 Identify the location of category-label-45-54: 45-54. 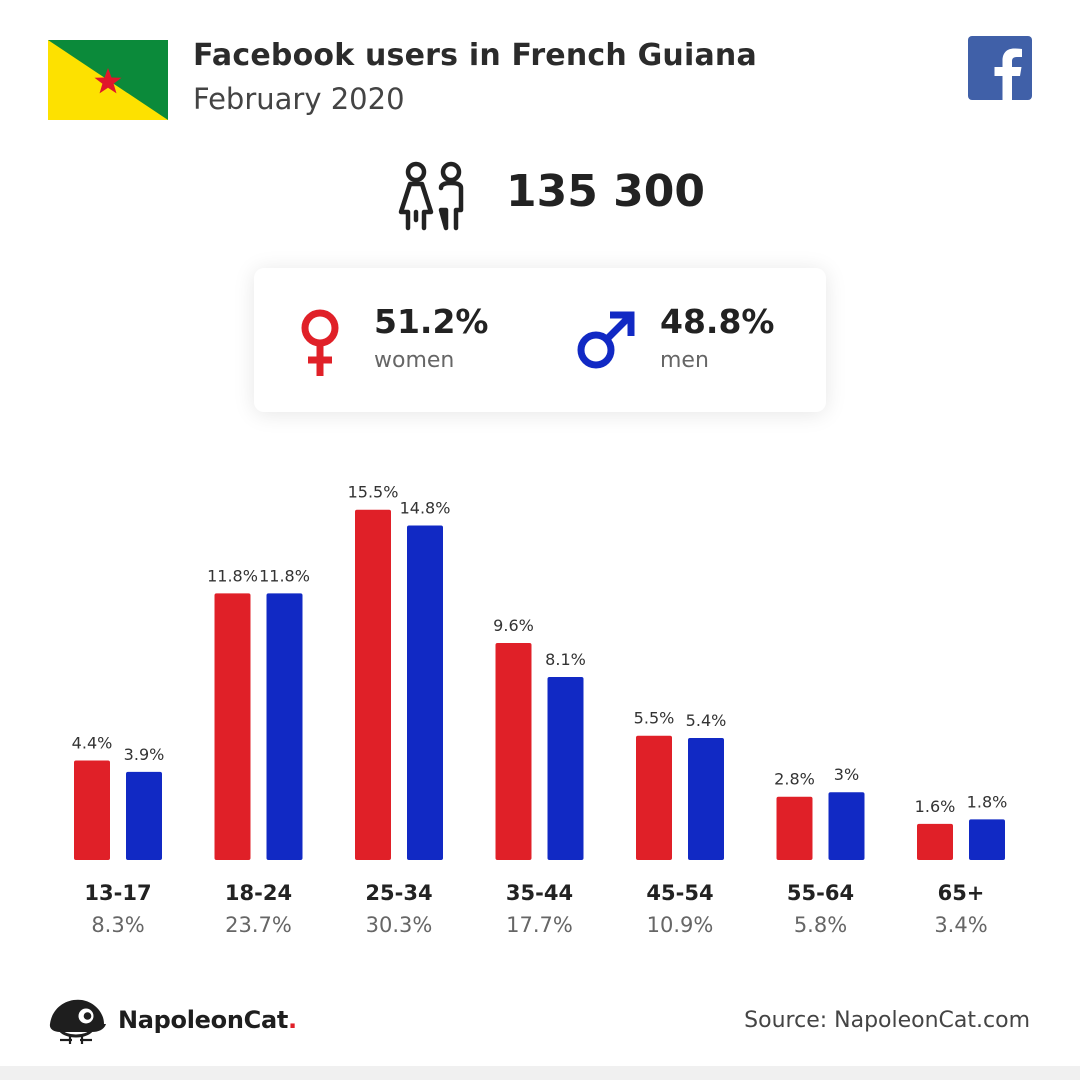
(679, 893).